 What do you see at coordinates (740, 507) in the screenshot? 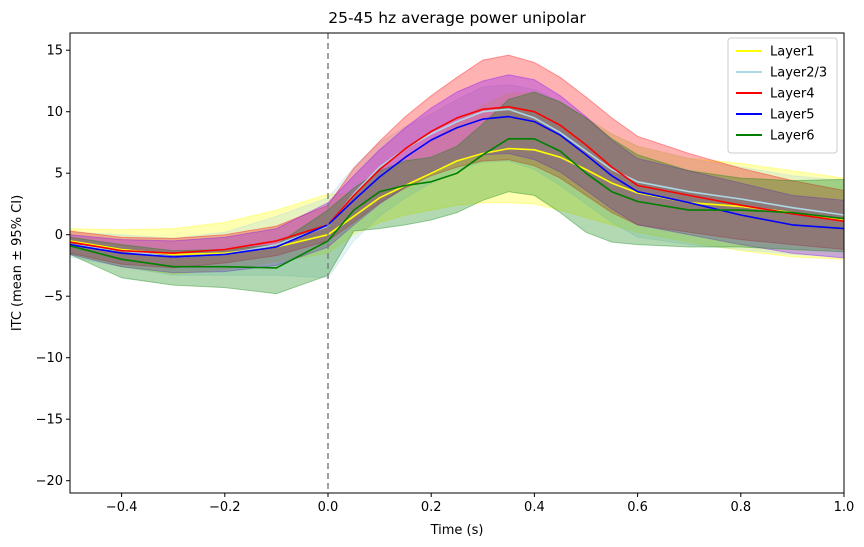
I see `x-tick-label: 0.8` at bounding box center [740, 507].